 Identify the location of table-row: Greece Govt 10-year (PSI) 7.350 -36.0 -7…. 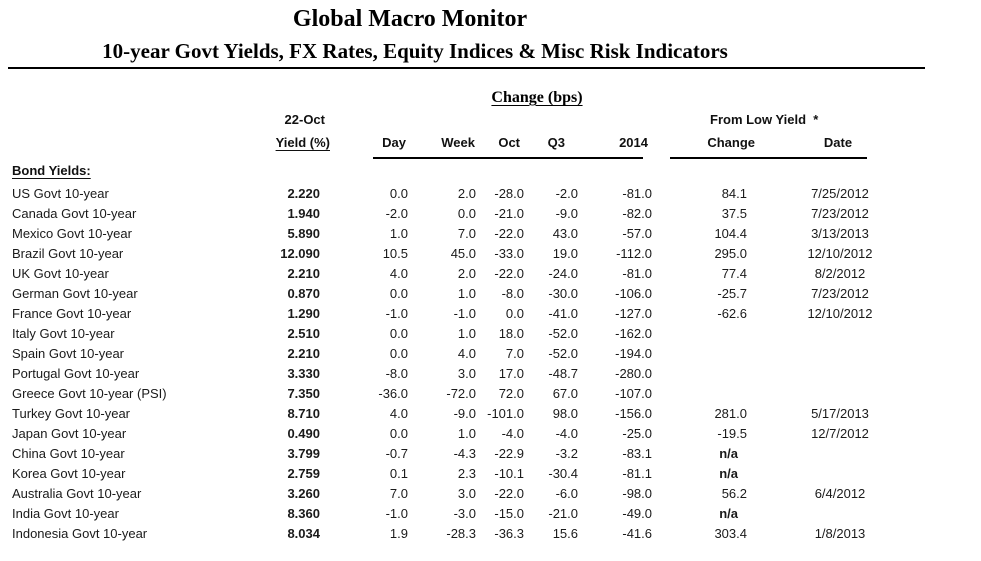
(478, 394).